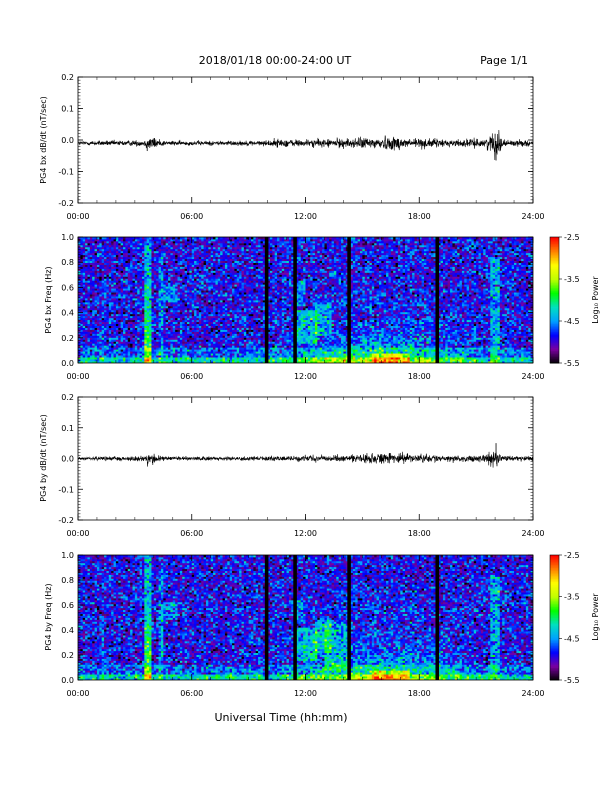  I want to click on x-tick-label: 06:00, so click(191, 216).